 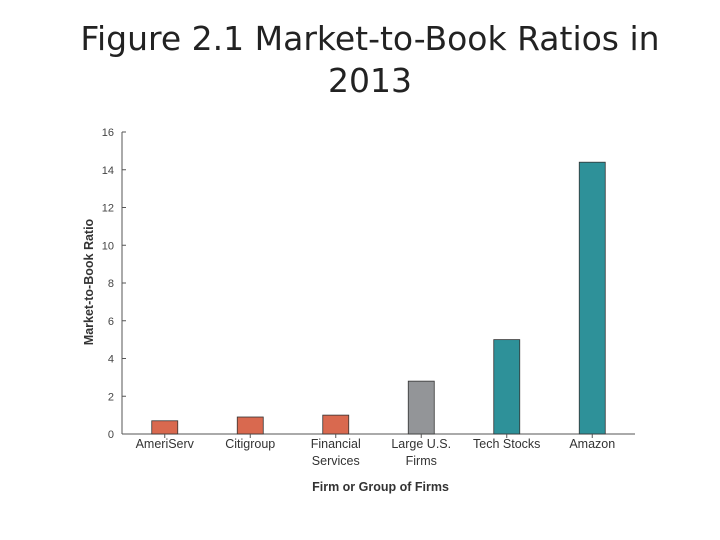 I want to click on y-tick-label: 8, so click(x=111, y=284).